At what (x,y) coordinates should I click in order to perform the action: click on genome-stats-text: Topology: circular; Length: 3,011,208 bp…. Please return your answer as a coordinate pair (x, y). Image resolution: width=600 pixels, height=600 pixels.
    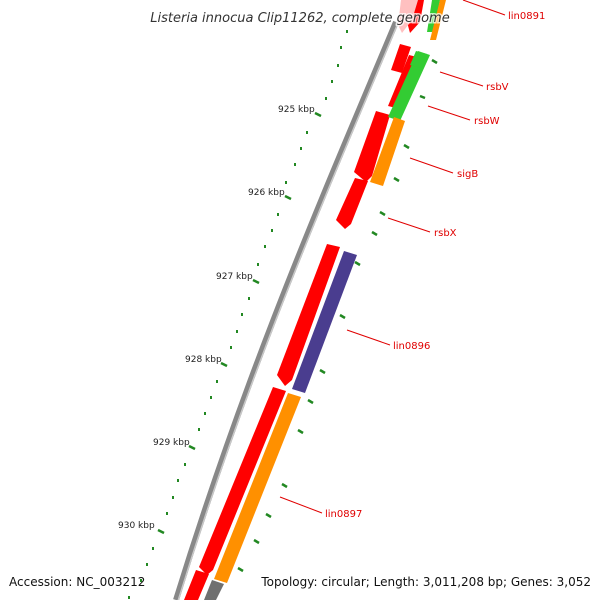
    Looking at the image, I should click on (425, 582).